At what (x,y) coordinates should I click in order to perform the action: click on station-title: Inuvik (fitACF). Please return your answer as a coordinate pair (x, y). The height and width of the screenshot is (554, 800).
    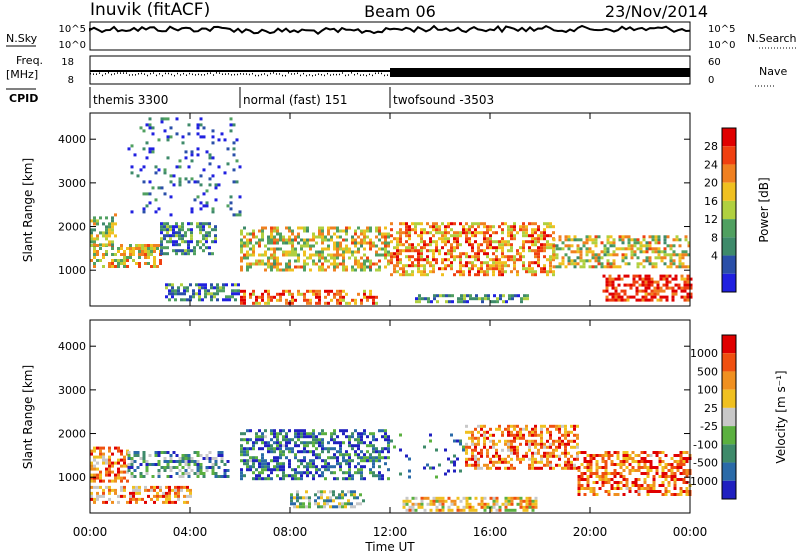
    Looking at the image, I should click on (150, 10).